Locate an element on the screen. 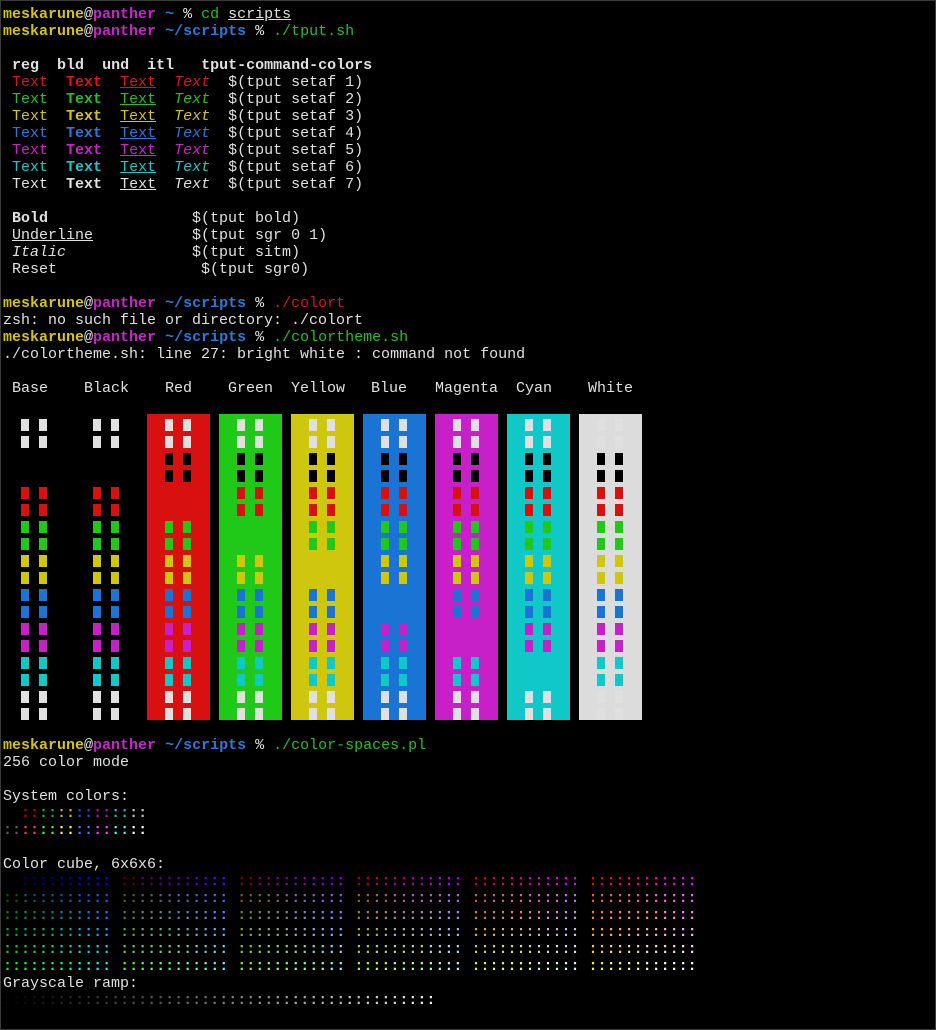  tput-row: Text Text Text Text $(tput setaf 1) is located at coordinates (187, 82).